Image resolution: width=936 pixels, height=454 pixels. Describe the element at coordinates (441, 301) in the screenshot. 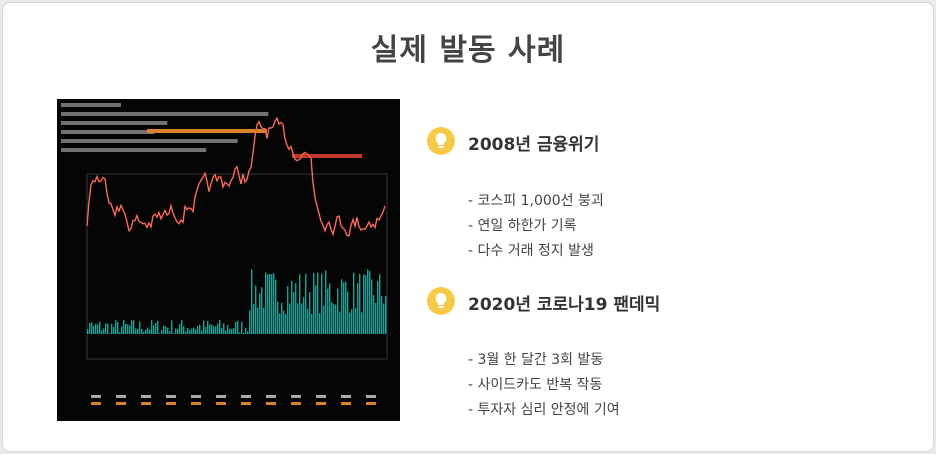

I see `bulb-icon` at that location.